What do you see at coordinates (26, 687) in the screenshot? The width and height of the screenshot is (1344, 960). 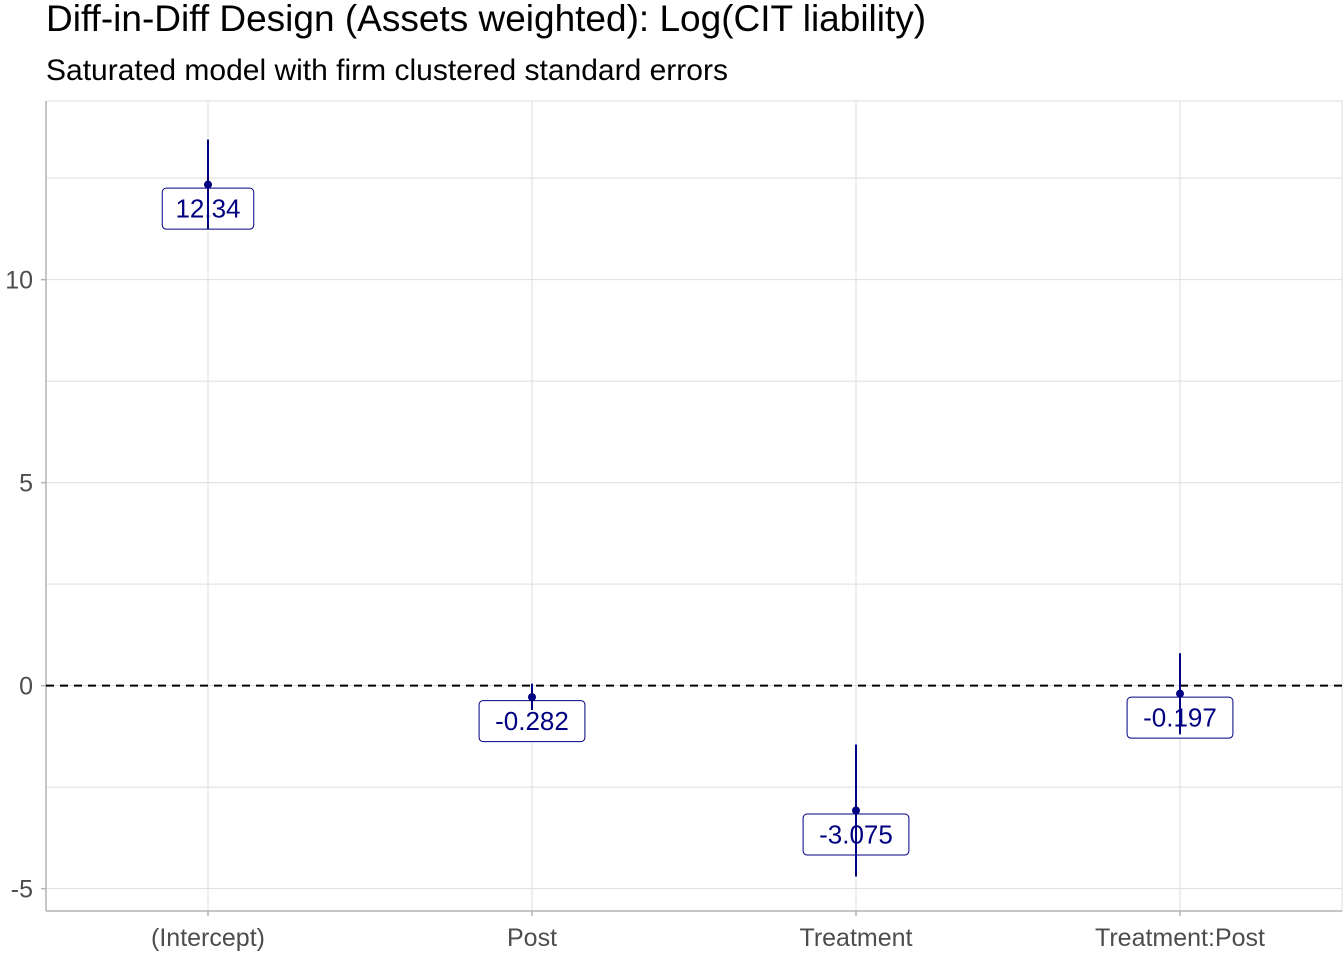 I see `y-tick-label: 0` at bounding box center [26, 687].